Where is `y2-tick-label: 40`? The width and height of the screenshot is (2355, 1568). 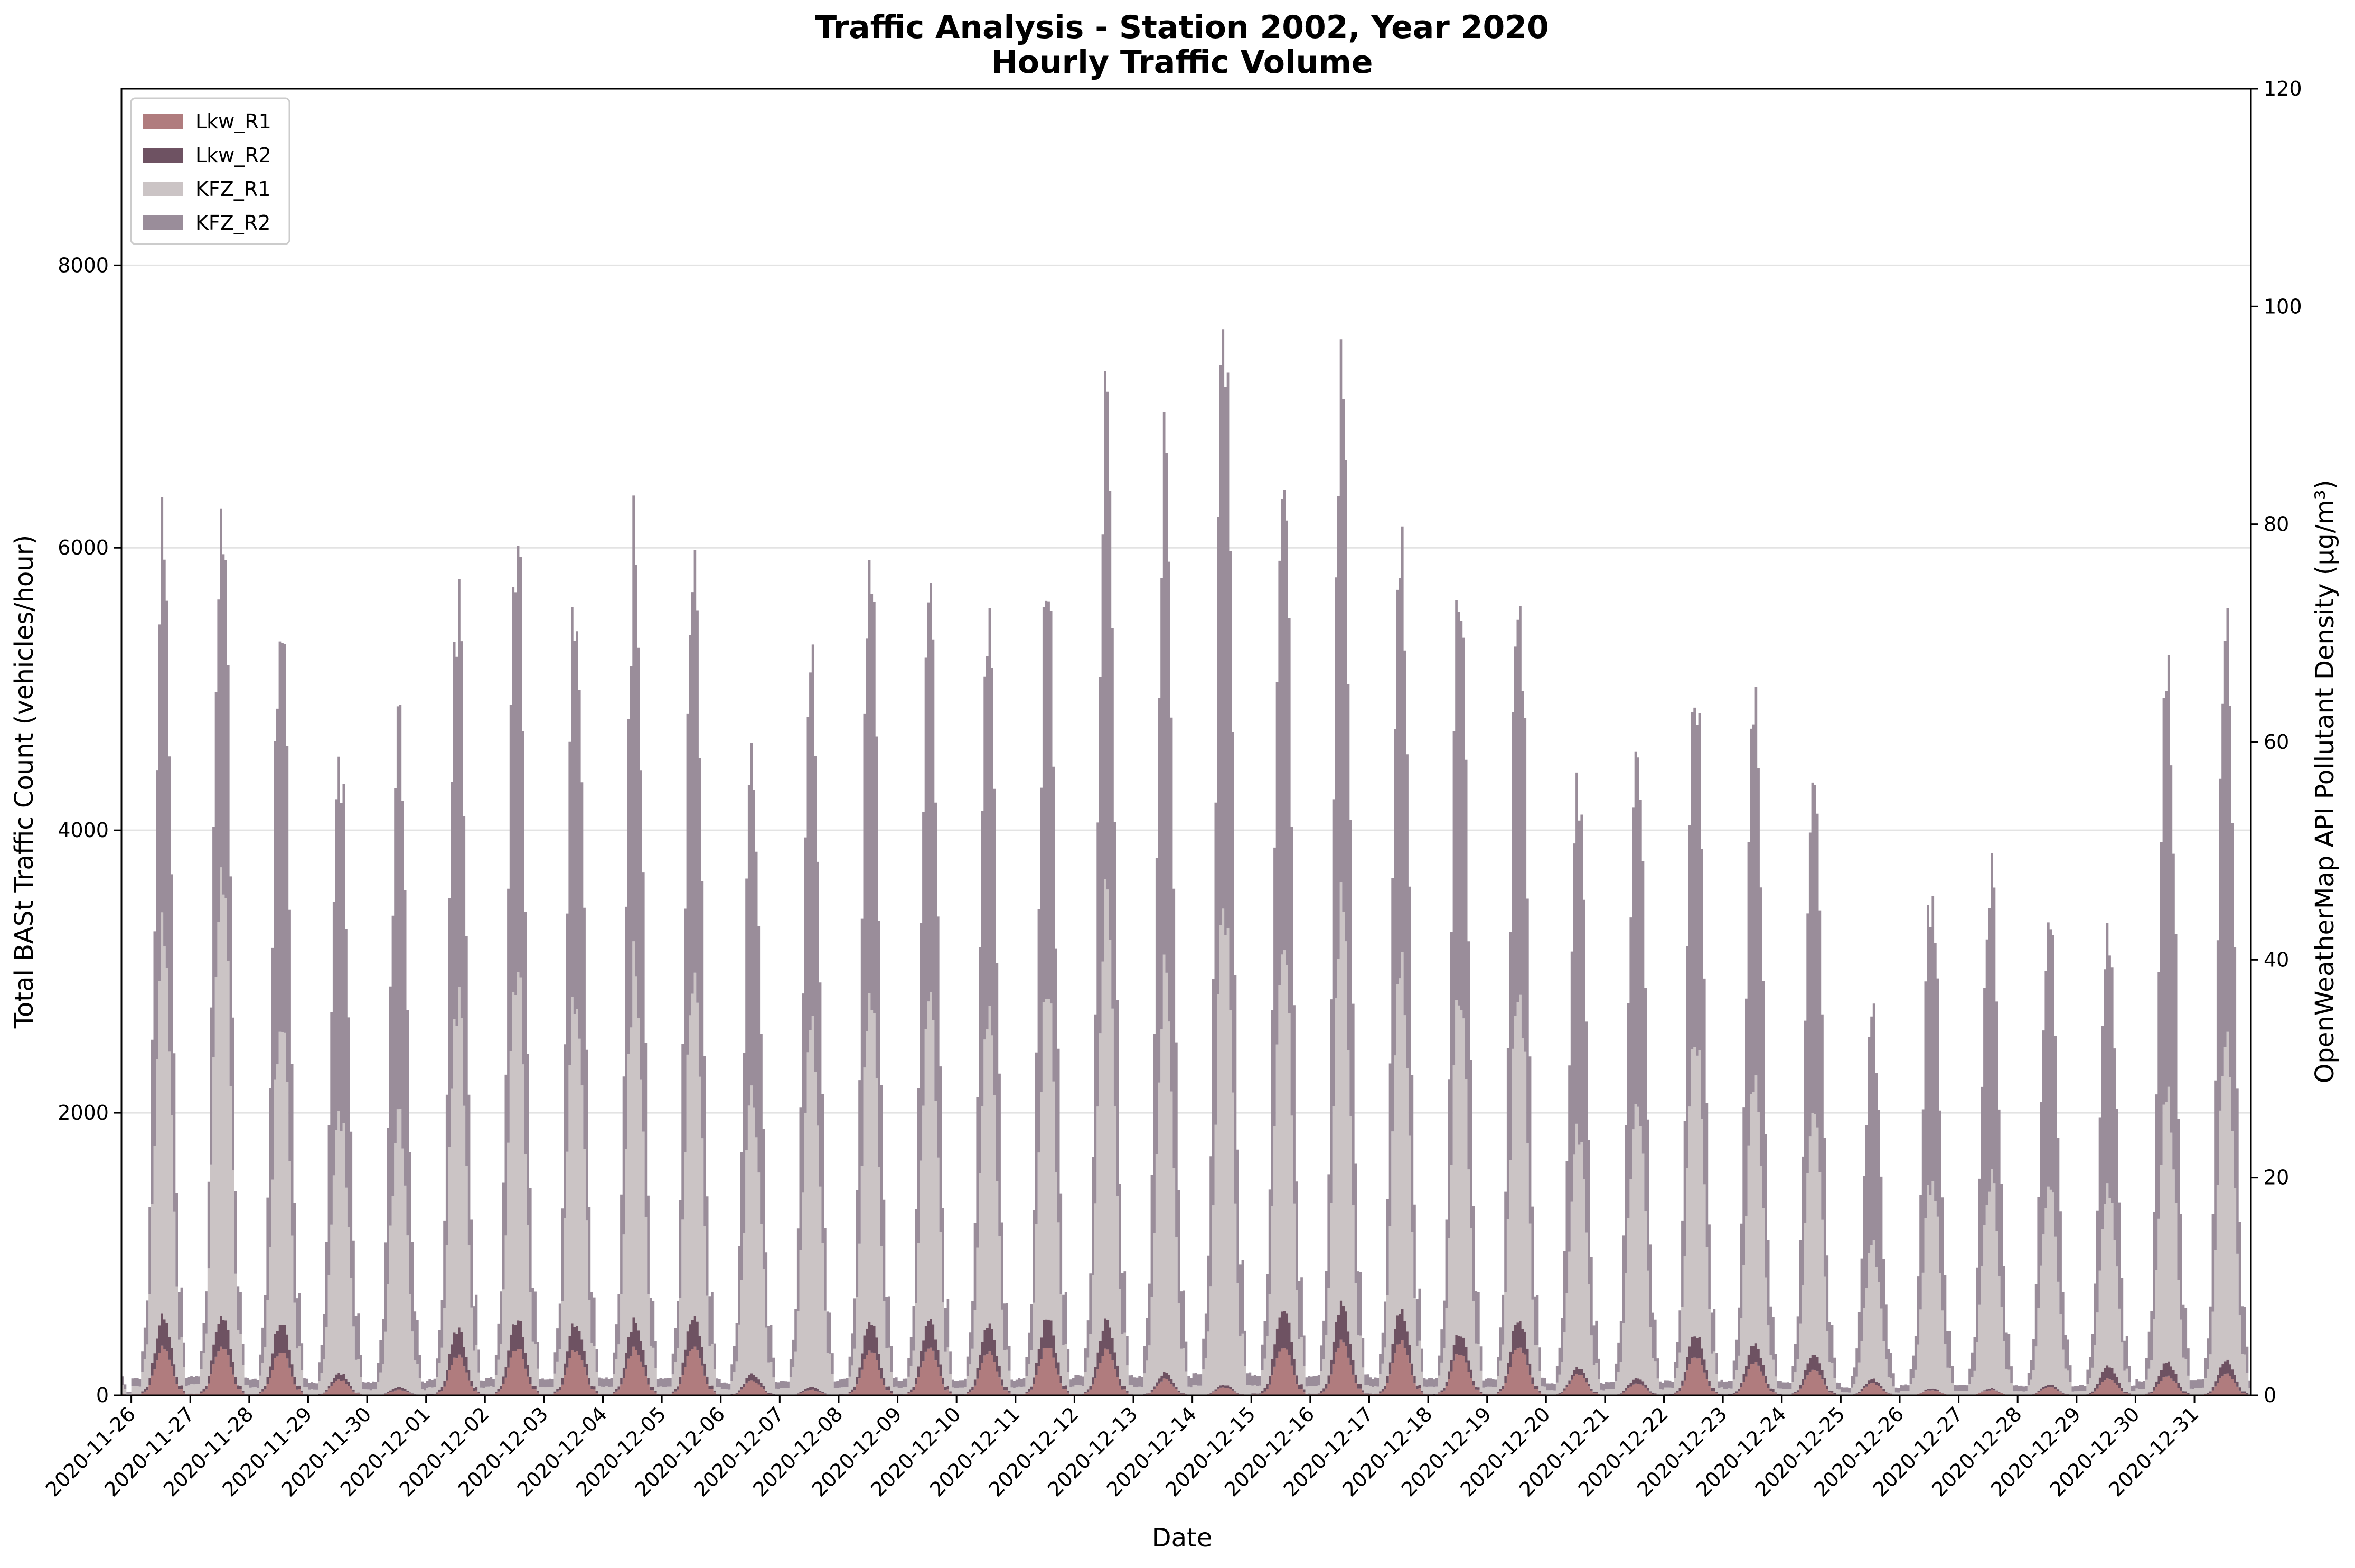 y2-tick-label: 40 is located at coordinates (2276, 960).